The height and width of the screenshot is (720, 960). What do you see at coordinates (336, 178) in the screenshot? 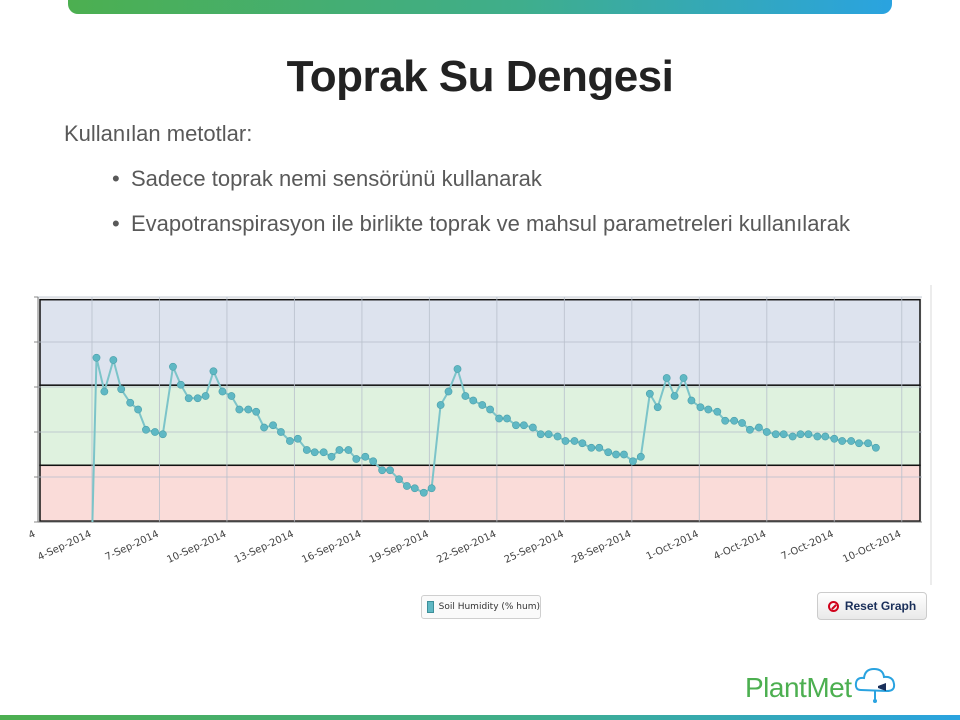
I see `bullet-text: Sadece toprak nemi sensörünü kullanarak` at bounding box center [336, 178].